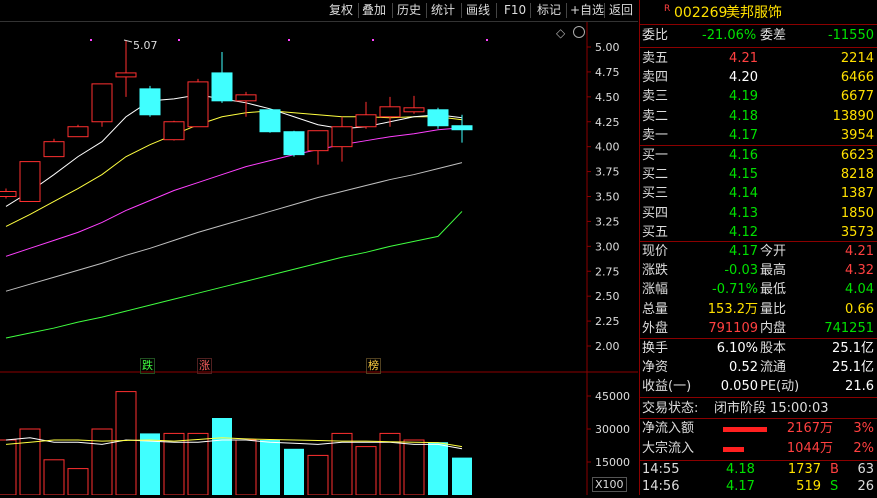 This screenshot has width=877, height=498. I want to click on price-tick-label: 4.50, so click(607, 97).